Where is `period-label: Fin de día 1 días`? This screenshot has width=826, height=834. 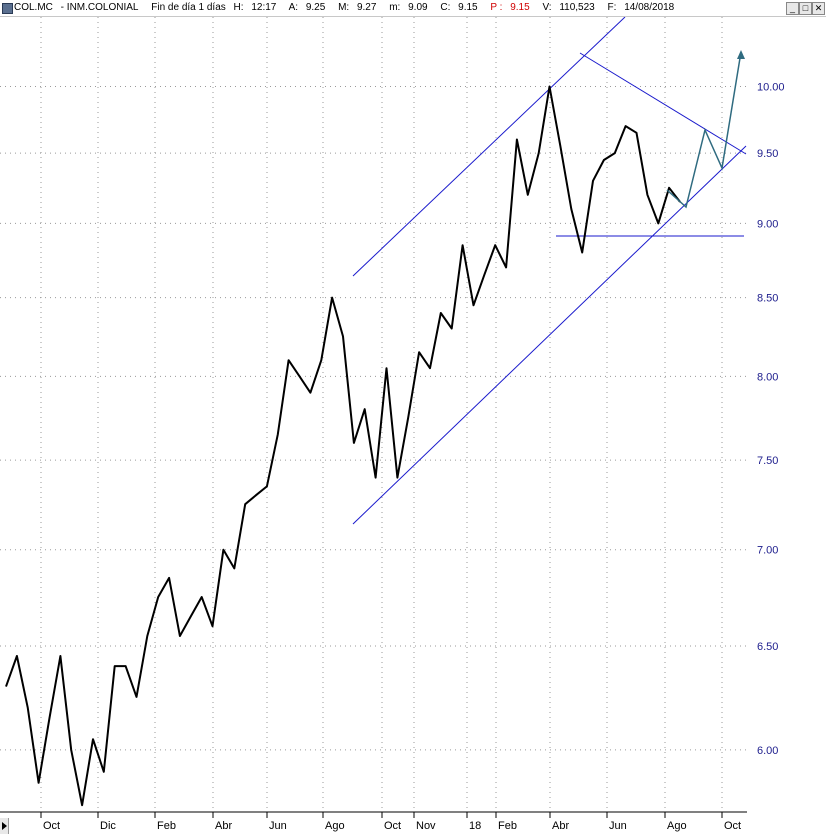
period-label: Fin de día 1 días is located at coordinates (188, 7).